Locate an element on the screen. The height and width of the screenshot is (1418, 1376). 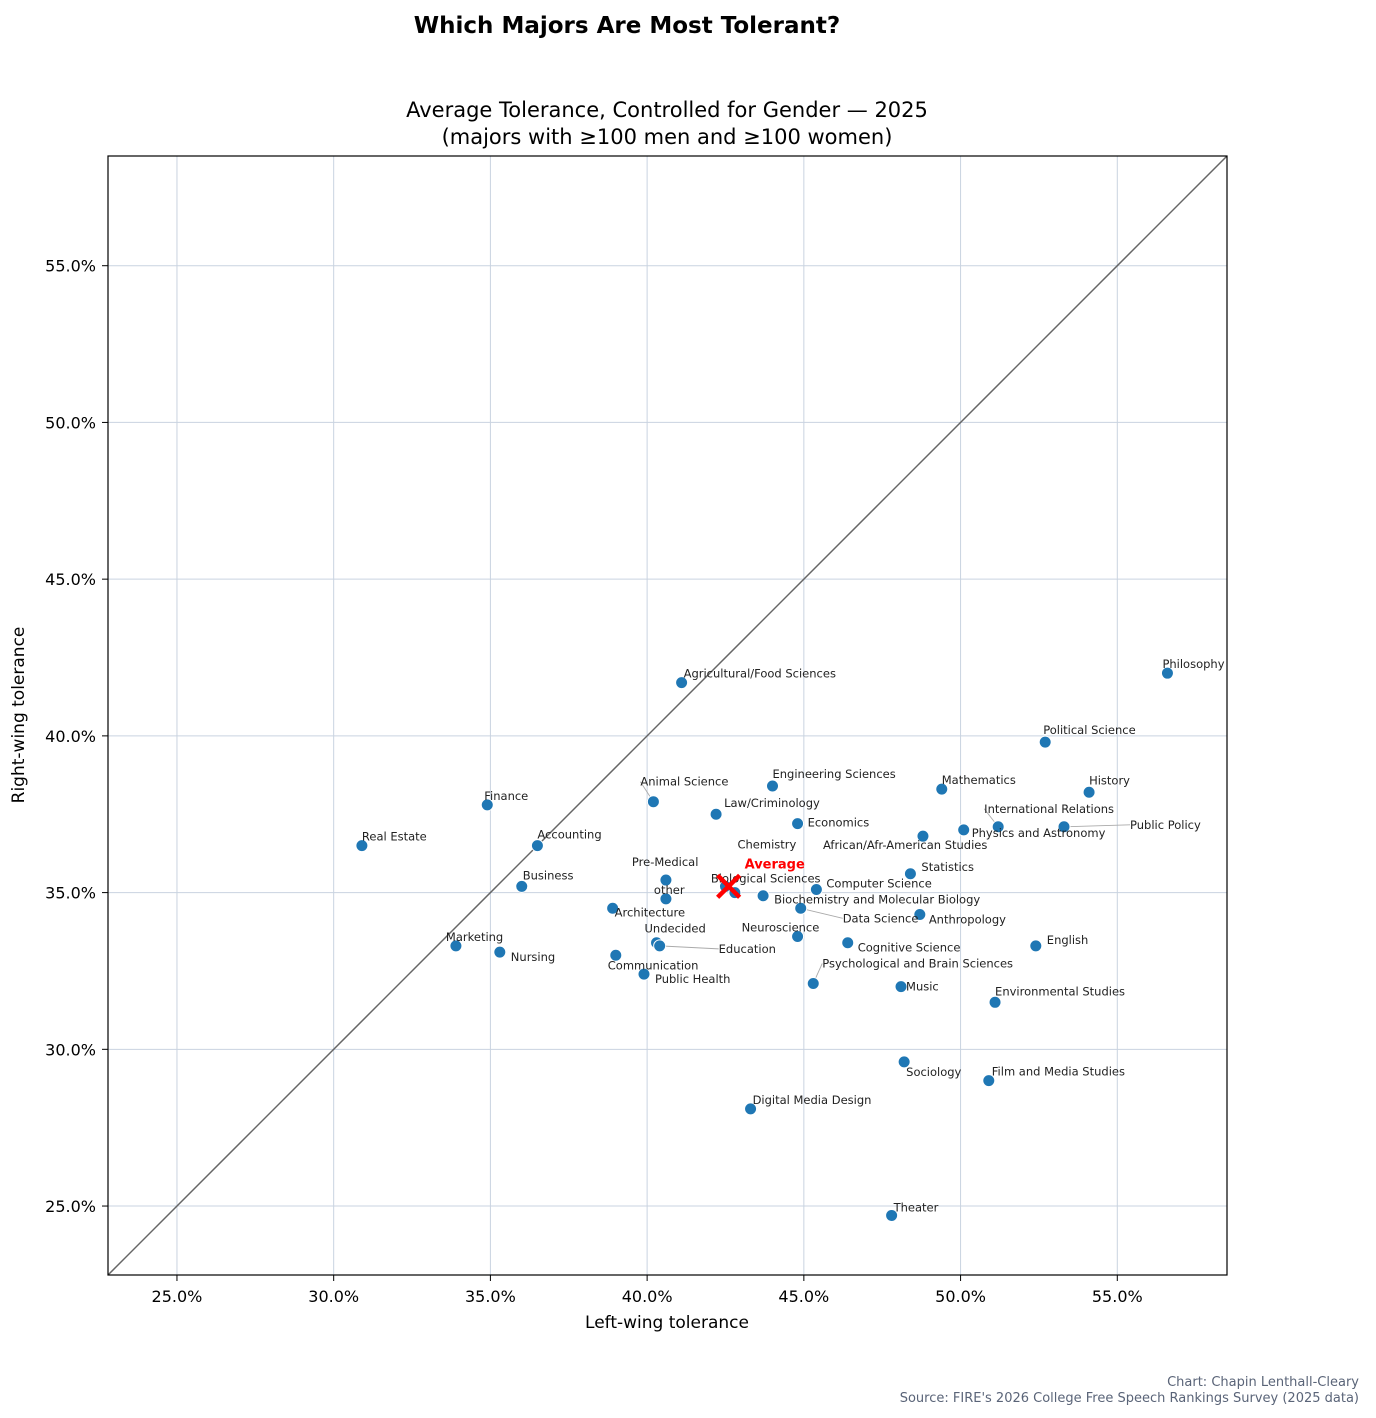
point-label: Anthropology is located at coordinates (967, 920).